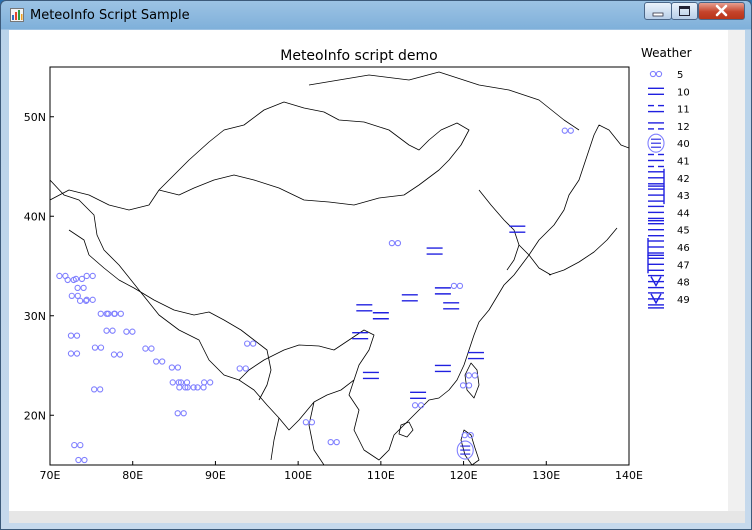 The image size is (752, 530). I want to click on y-tick-label: 50N, so click(35, 117).